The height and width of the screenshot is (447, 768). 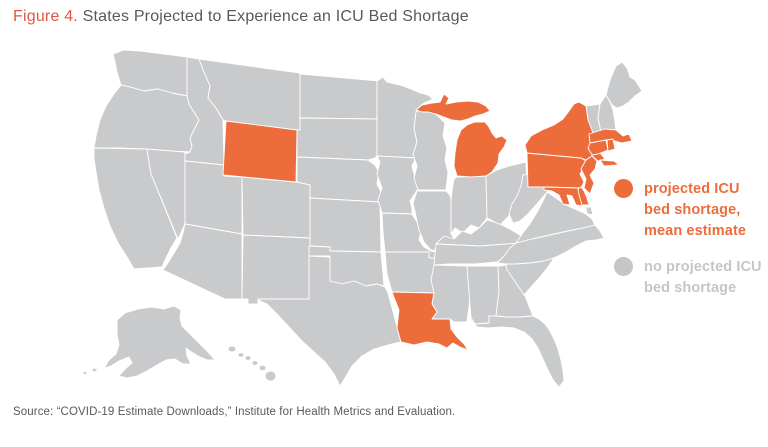 What do you see at coordinates (339, 179) in the screenshot?
I see `state-NE` at bounding box center [339, 179].